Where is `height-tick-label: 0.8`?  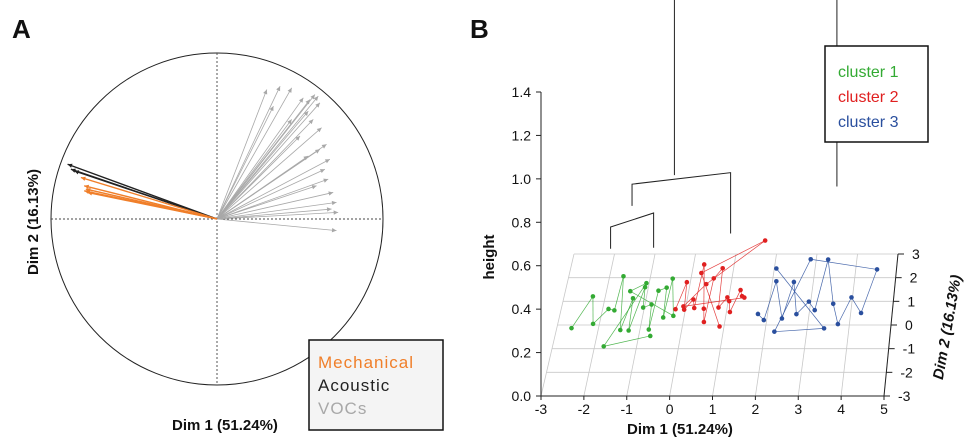 height-tick-label: 0.8 is located at coordinates (522, 222).